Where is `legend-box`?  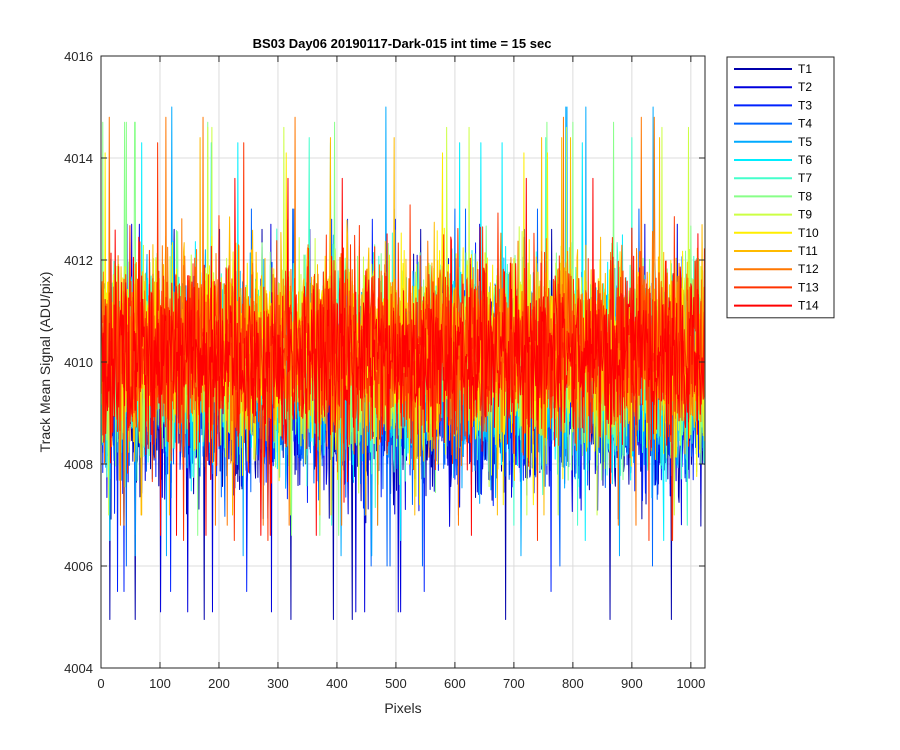 legend-box is located at coordinates (780, 187).